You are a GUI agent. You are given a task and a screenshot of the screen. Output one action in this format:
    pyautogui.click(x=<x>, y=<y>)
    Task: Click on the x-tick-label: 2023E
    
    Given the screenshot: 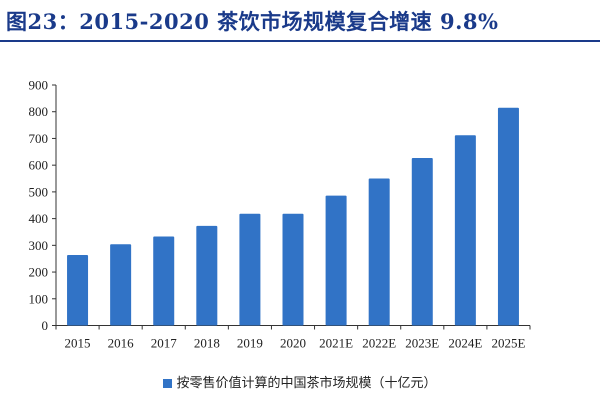 What is the action you would take?
    pyautogui.click(x=422, y=343)
    